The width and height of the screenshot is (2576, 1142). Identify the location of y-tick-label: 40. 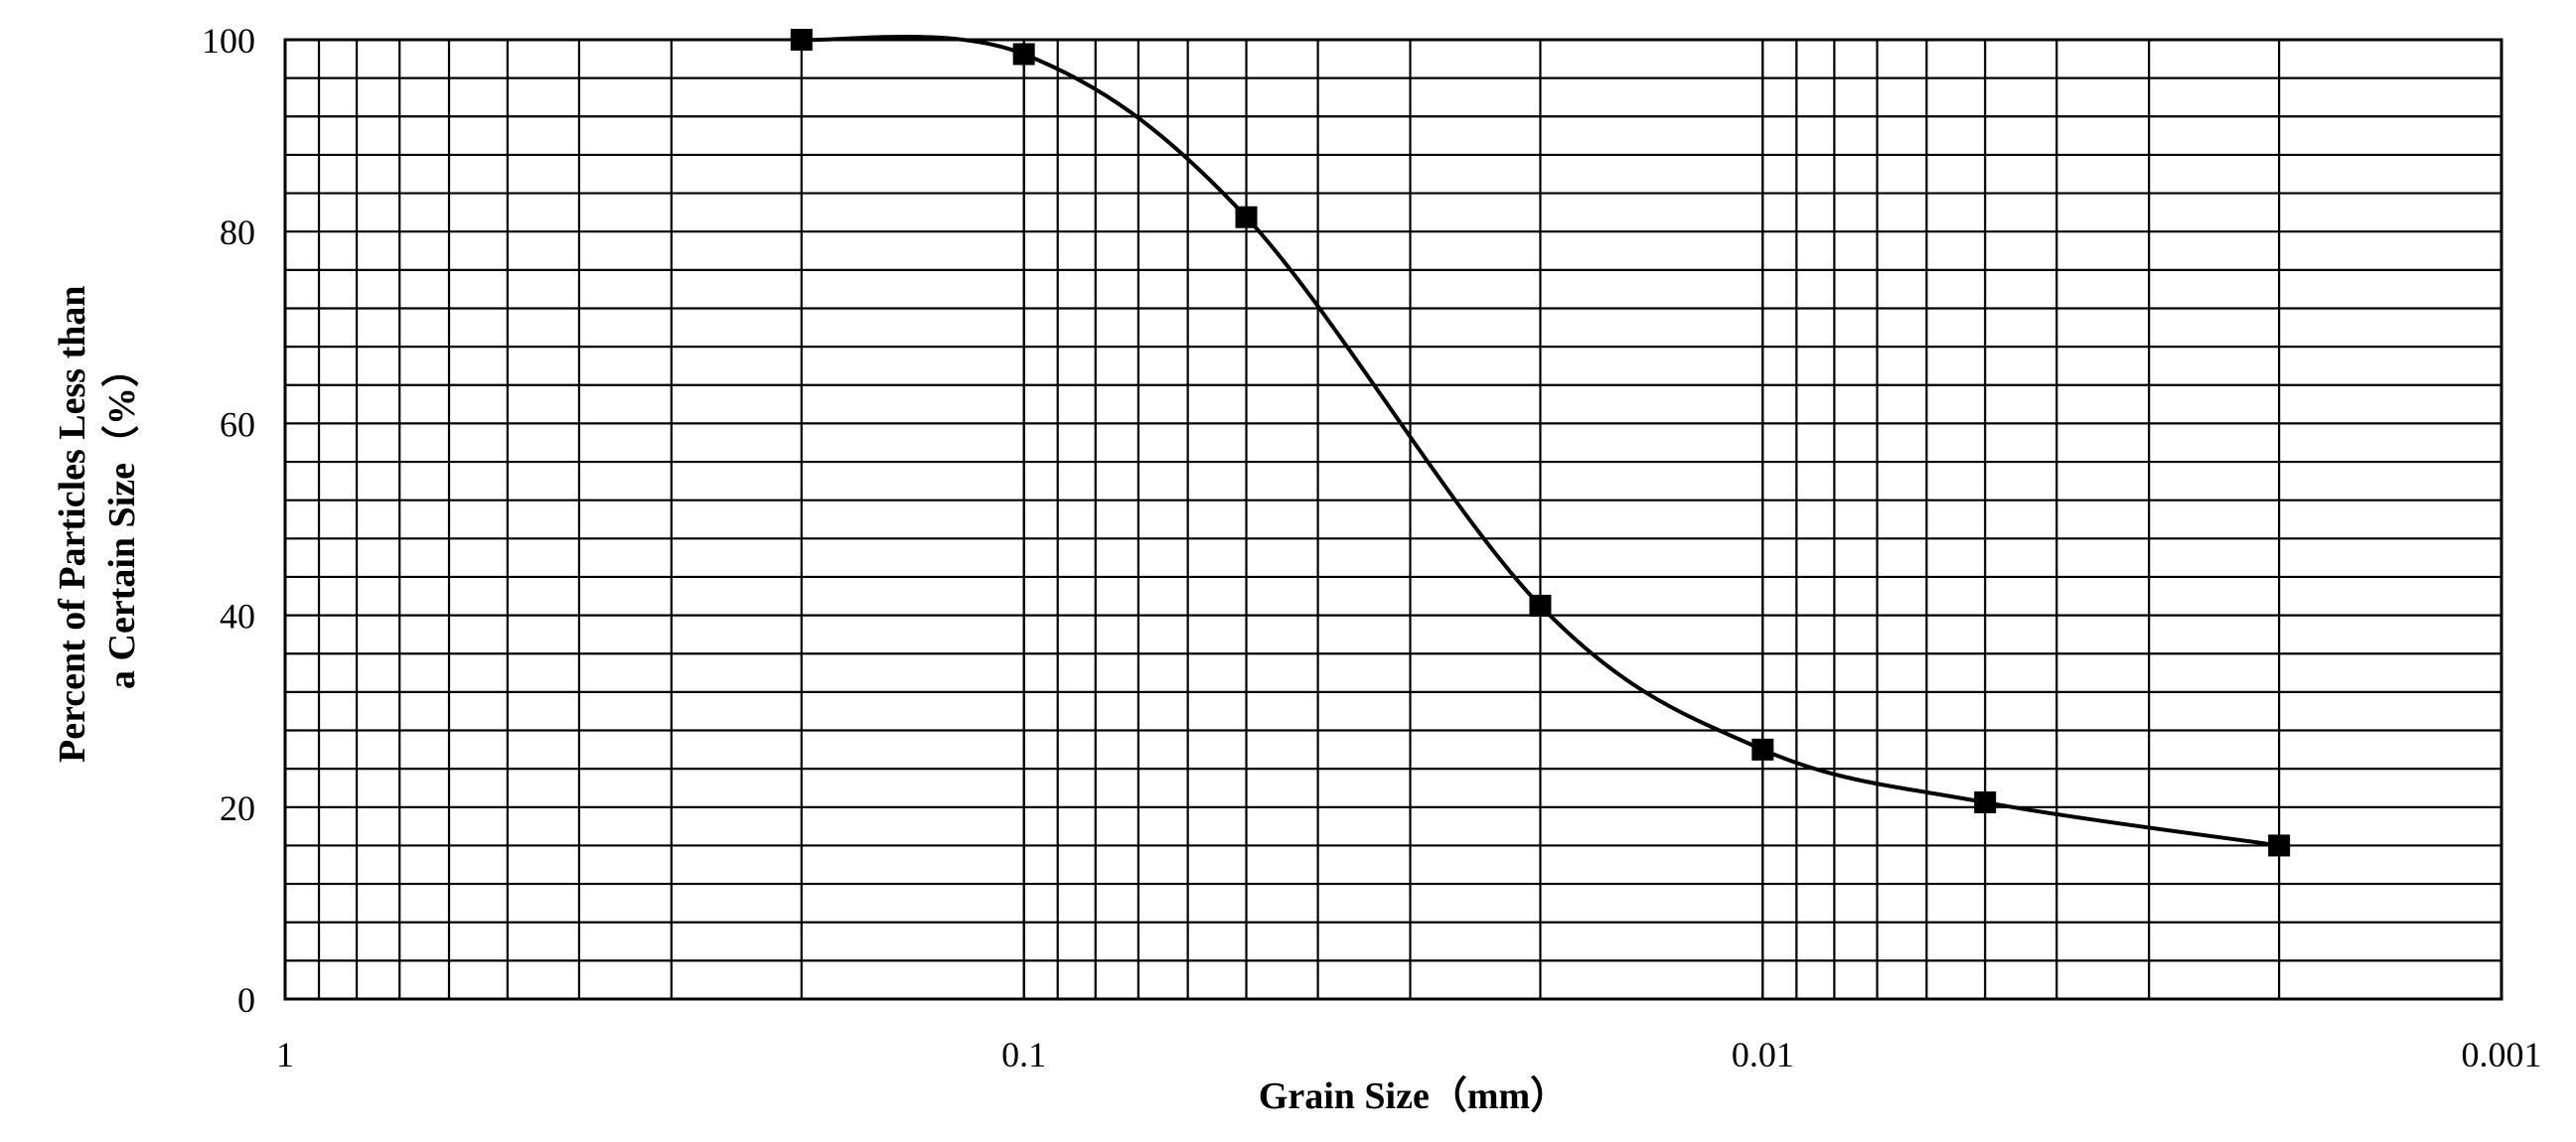
(237, 617).